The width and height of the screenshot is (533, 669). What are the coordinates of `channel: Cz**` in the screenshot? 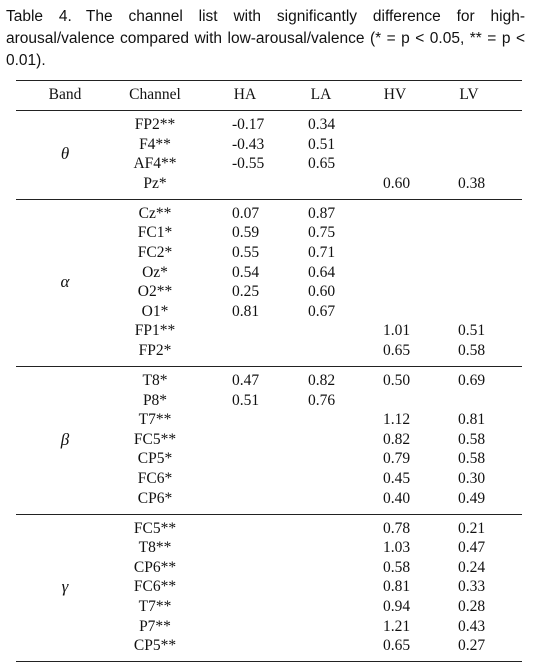 It's located at (155, 213).